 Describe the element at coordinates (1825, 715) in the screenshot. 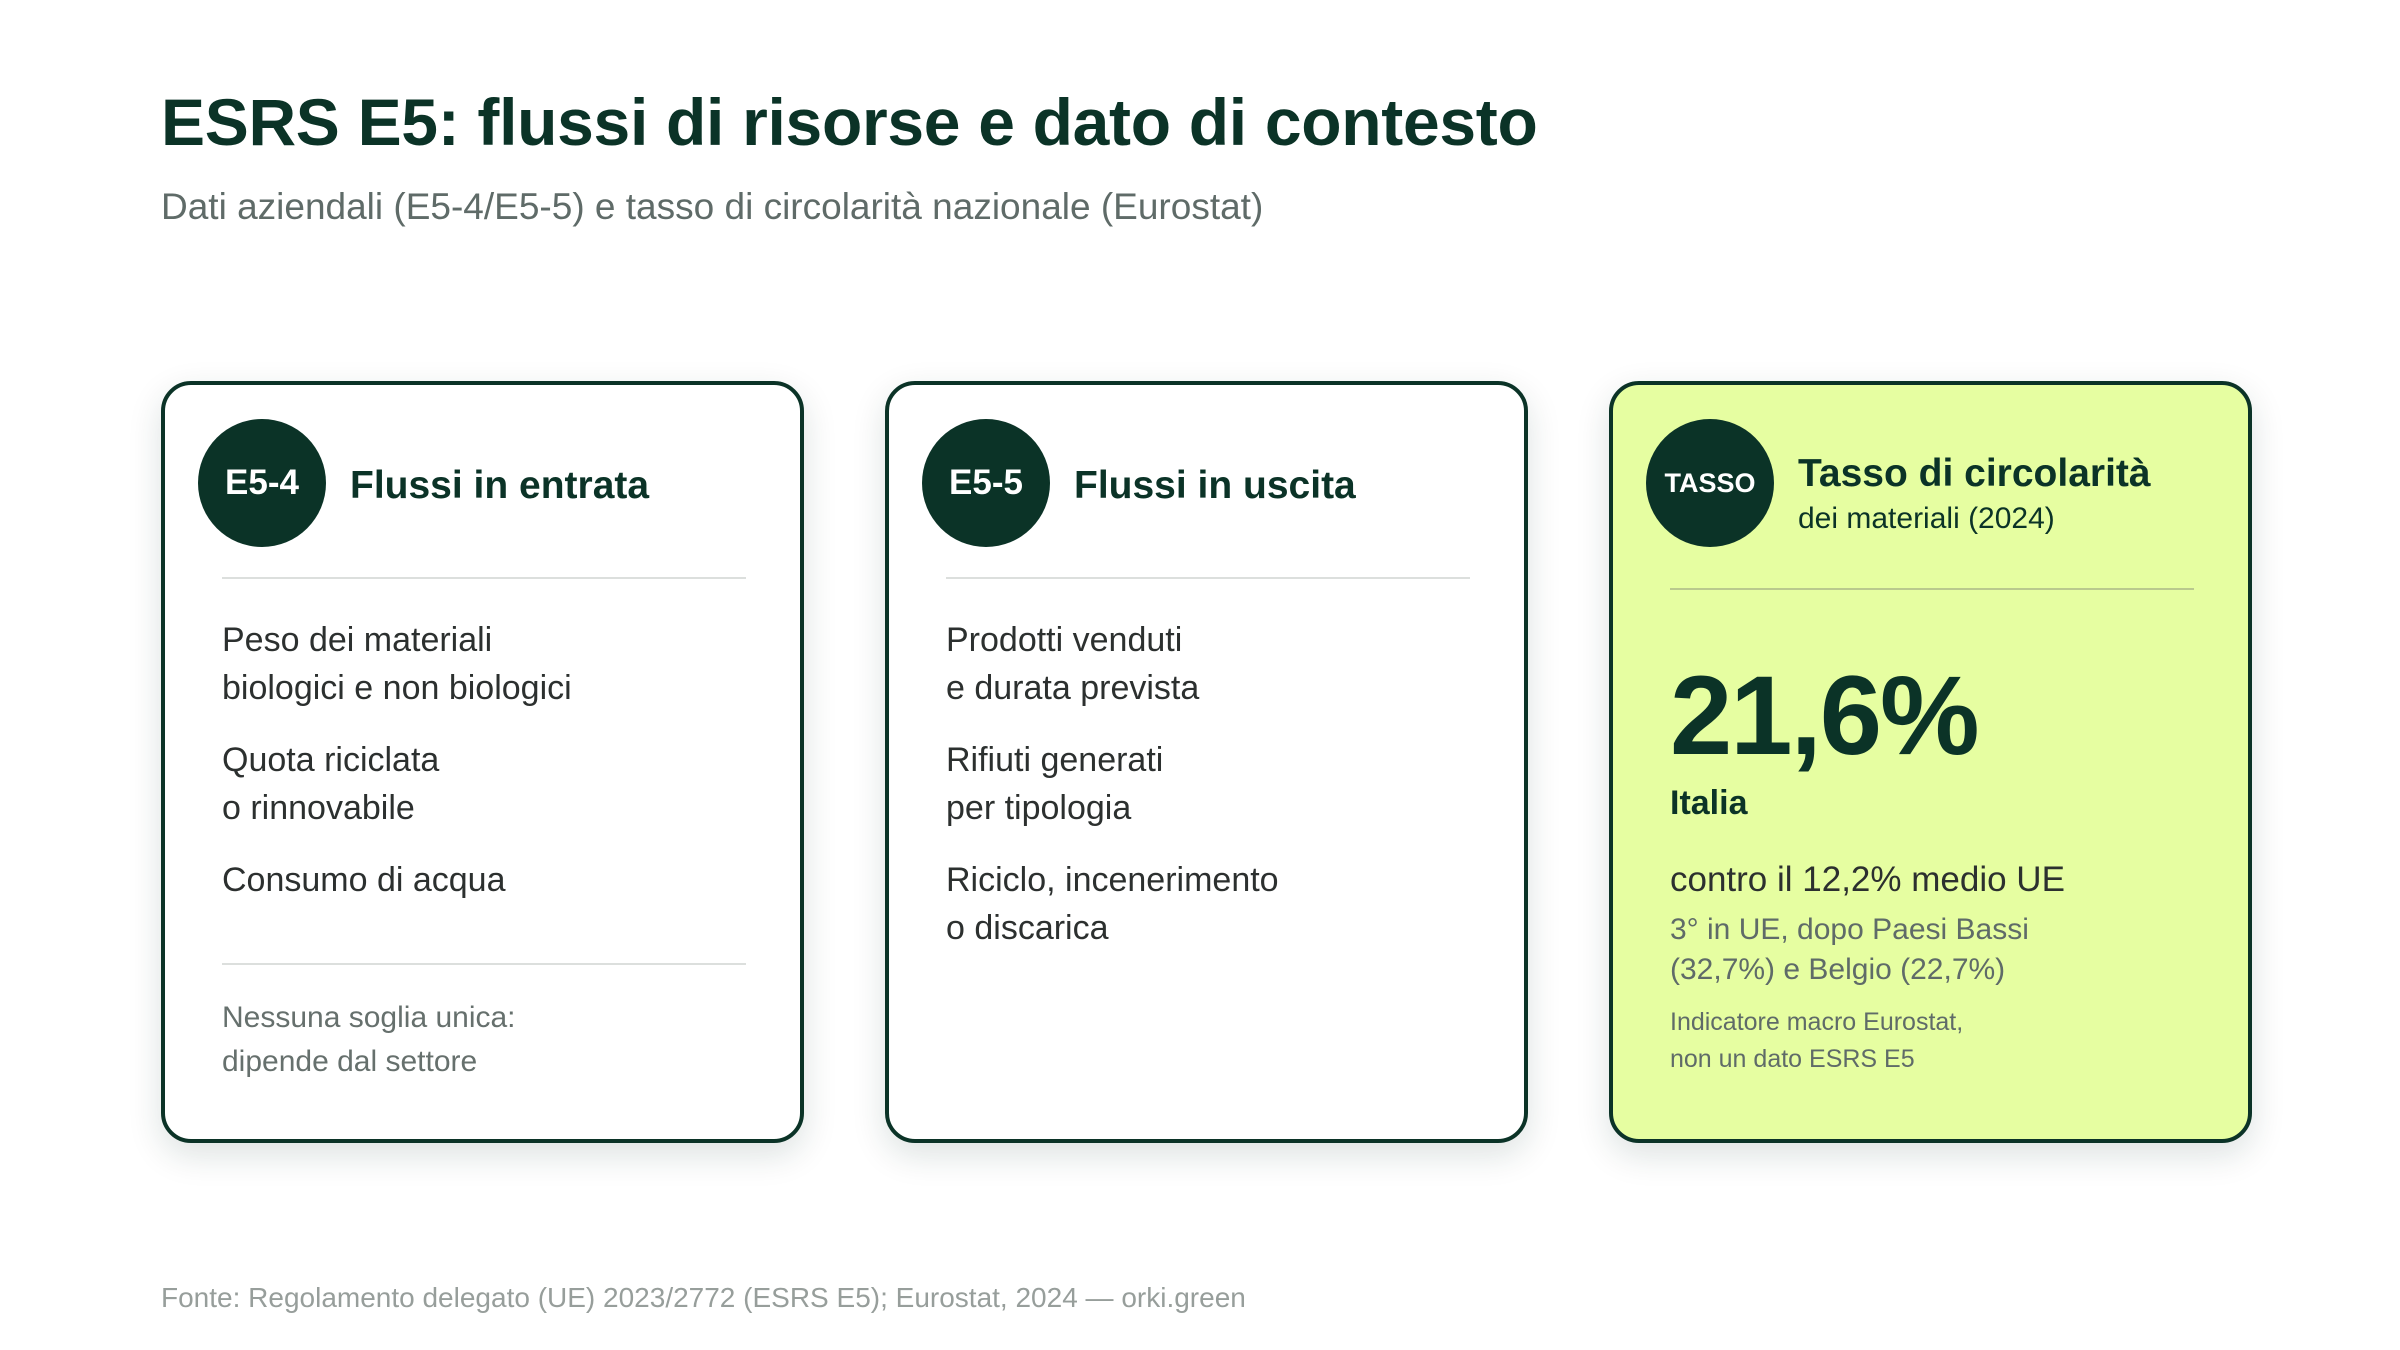

I see `circularity-rate-value: 21,6%` at that location.